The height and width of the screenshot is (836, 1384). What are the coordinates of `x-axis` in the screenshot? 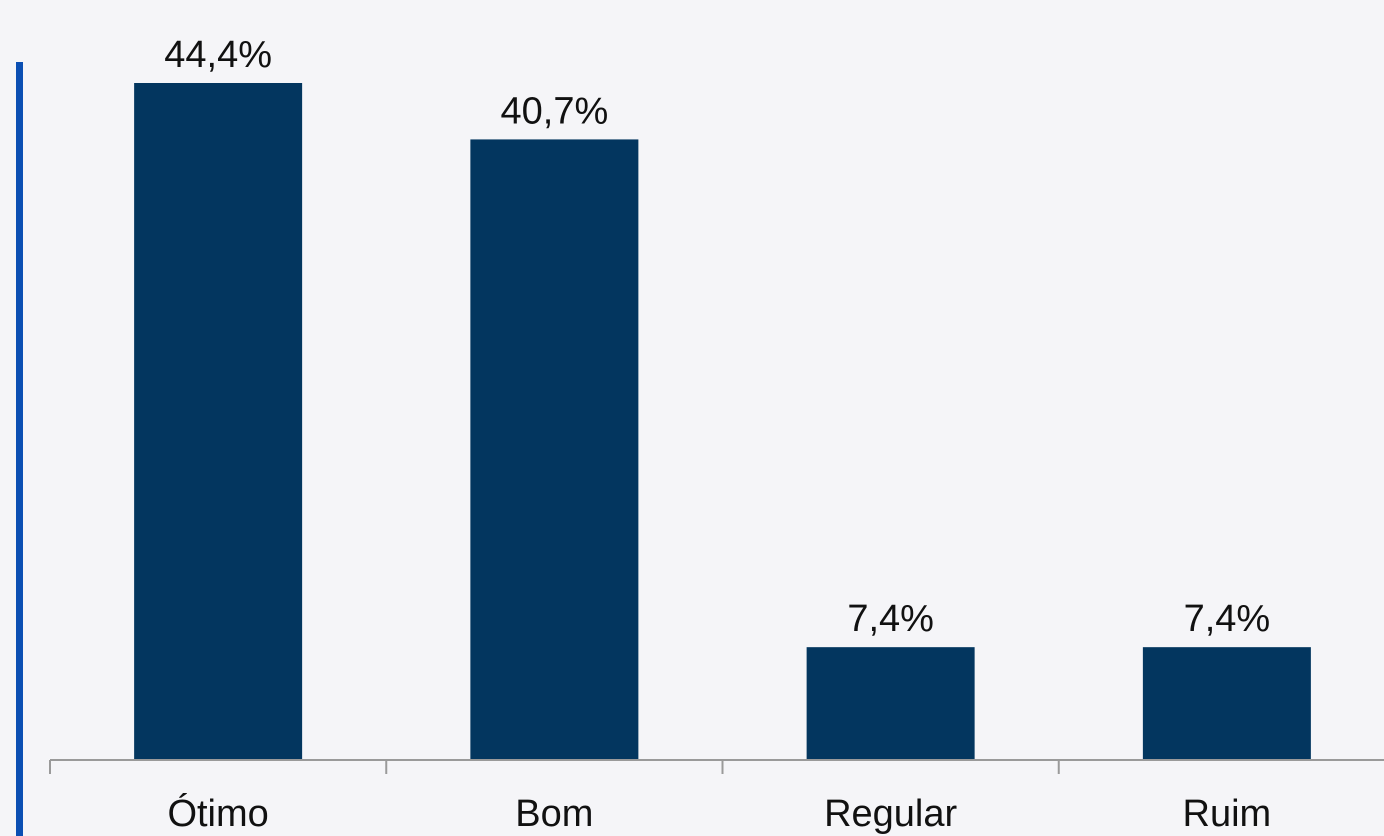 It's located at (716, 766).